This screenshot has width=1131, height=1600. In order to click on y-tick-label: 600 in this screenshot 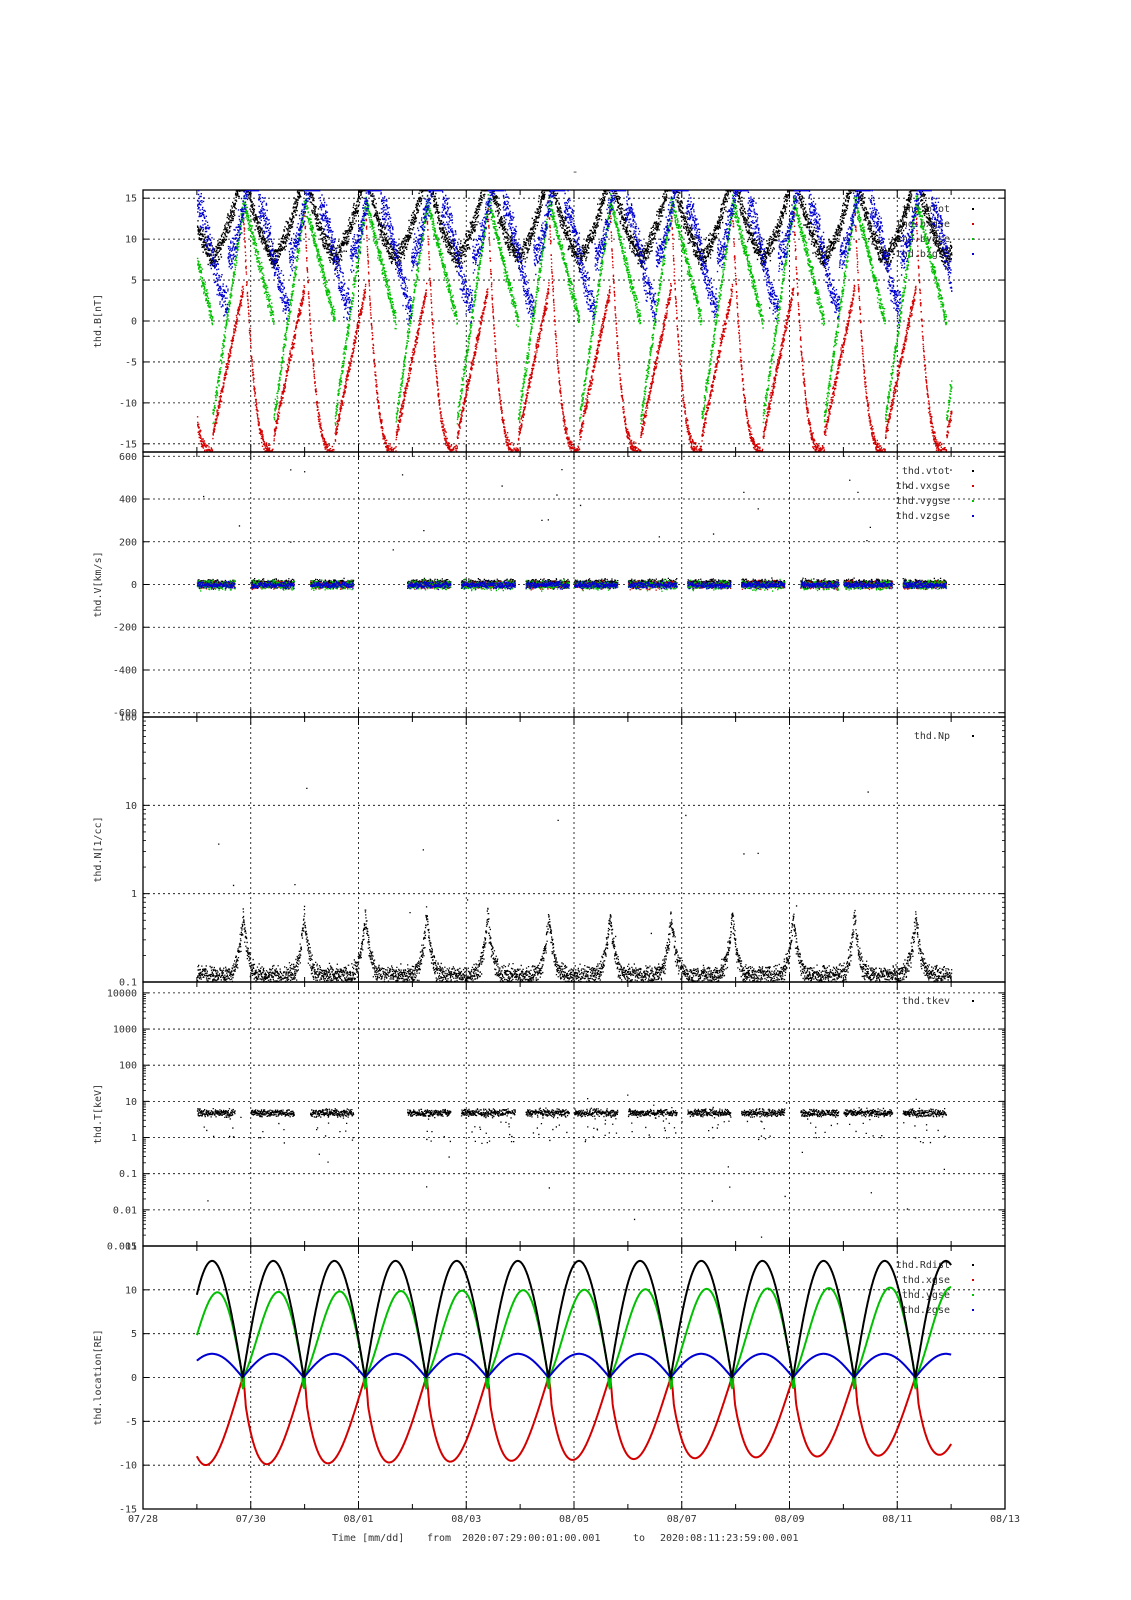, I will do `click(128, 457)`.